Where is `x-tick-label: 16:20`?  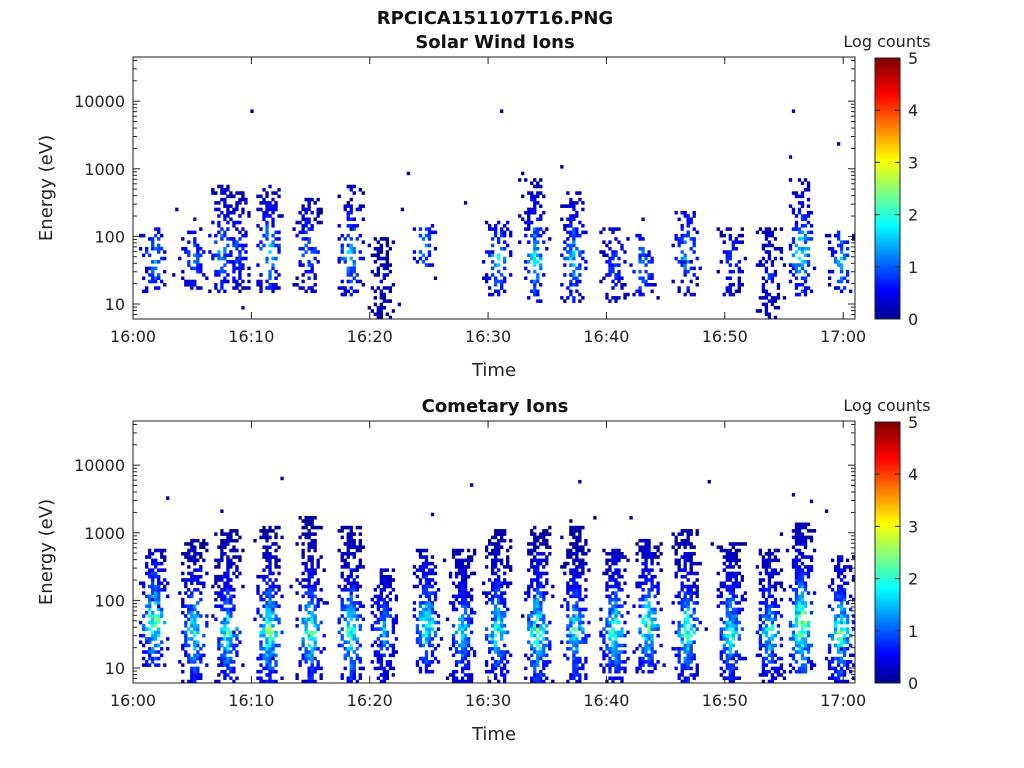
x-tick-label: 16:20 is located at coordinates (370, 700).